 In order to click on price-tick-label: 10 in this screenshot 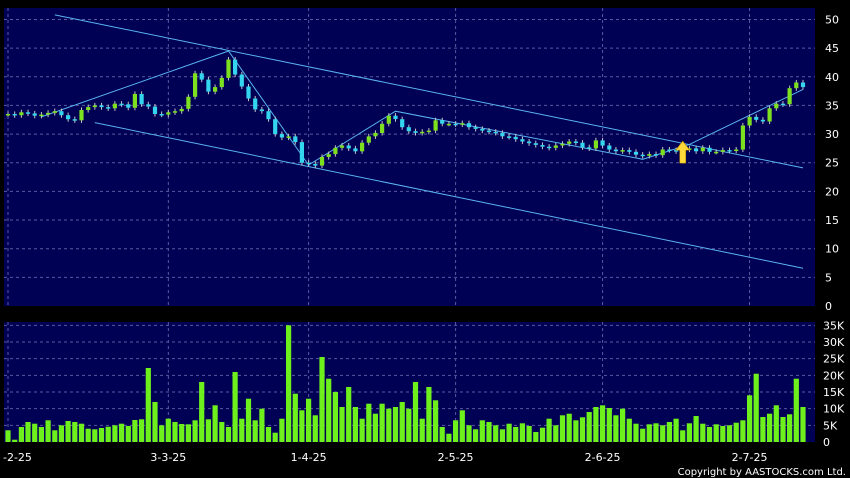, I will do `click(832, 249)`.